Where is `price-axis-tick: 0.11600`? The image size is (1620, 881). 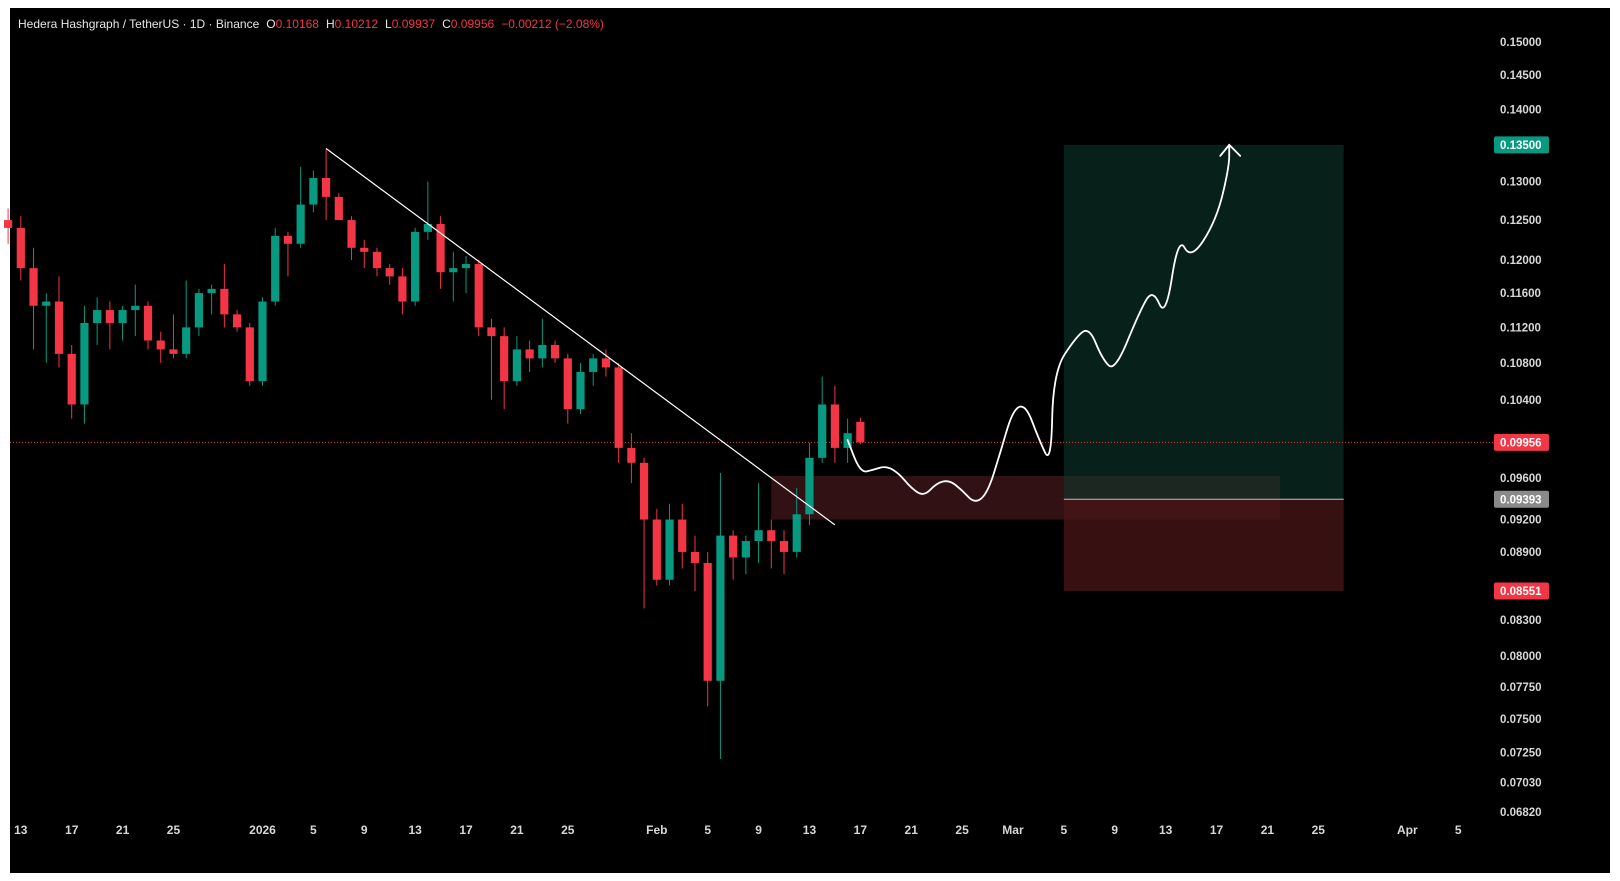 price-axis-tick: 0.11600 is located at coordinates (1520, 294).